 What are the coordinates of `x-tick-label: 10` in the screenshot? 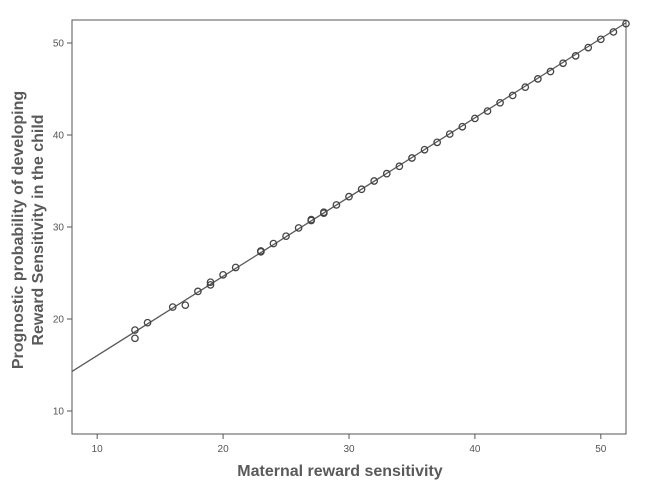 It's located at (98, 449).